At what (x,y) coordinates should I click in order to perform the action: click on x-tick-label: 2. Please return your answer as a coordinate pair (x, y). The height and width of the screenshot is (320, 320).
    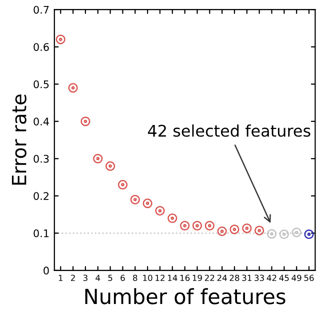
    Looking at the image, I should click on (72, 277).